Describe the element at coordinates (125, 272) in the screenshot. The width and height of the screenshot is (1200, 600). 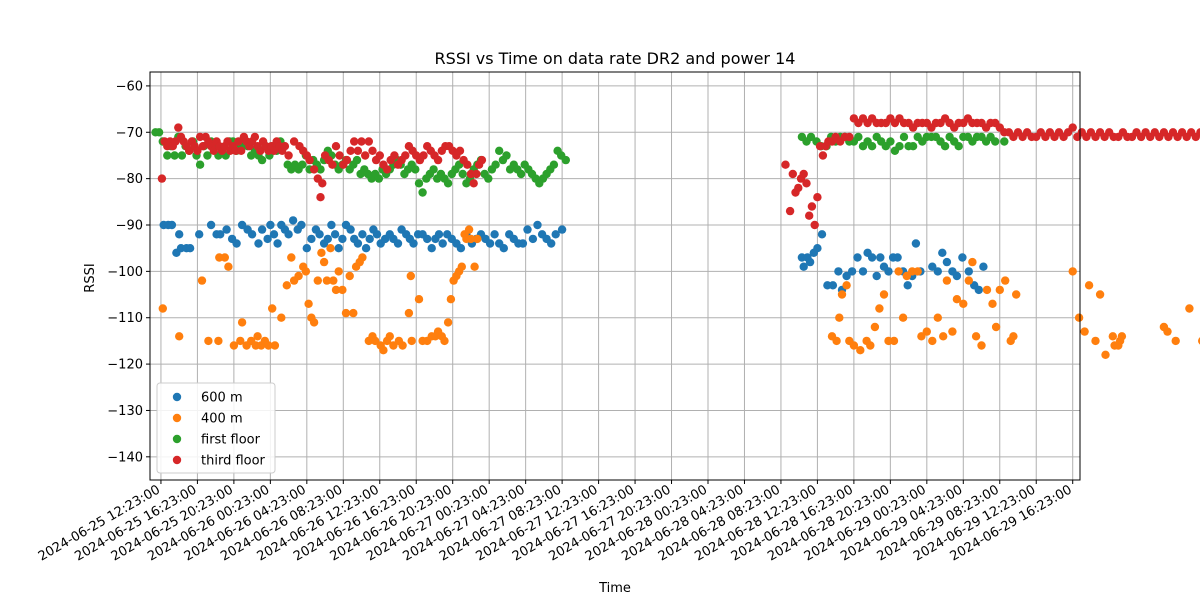
I see `y-tick-label: −100` at that location.